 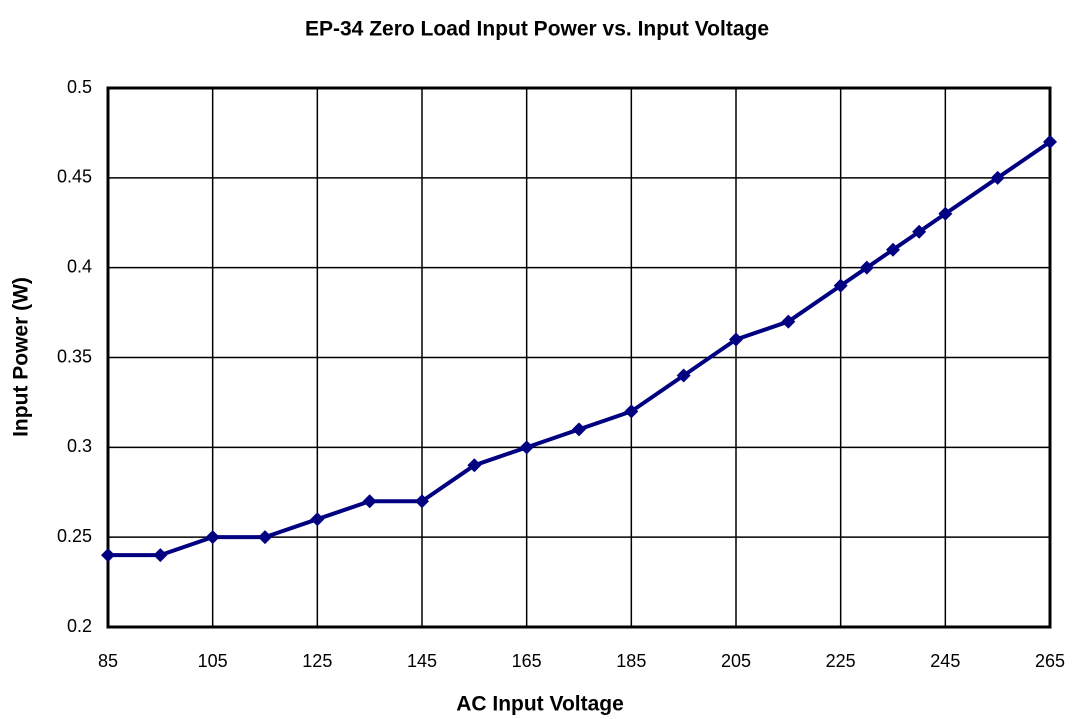 I want to click on x-tick-label: 165, so click(x=527, y=661).